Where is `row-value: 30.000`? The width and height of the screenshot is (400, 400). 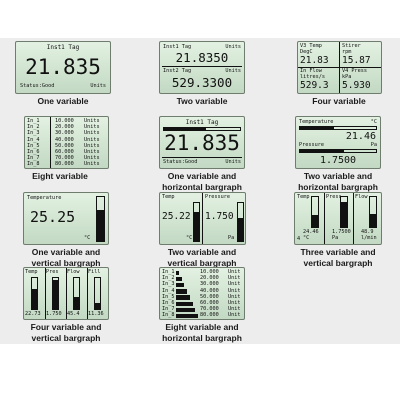 row-value: 30.000 is located at coordinates (209, 284).